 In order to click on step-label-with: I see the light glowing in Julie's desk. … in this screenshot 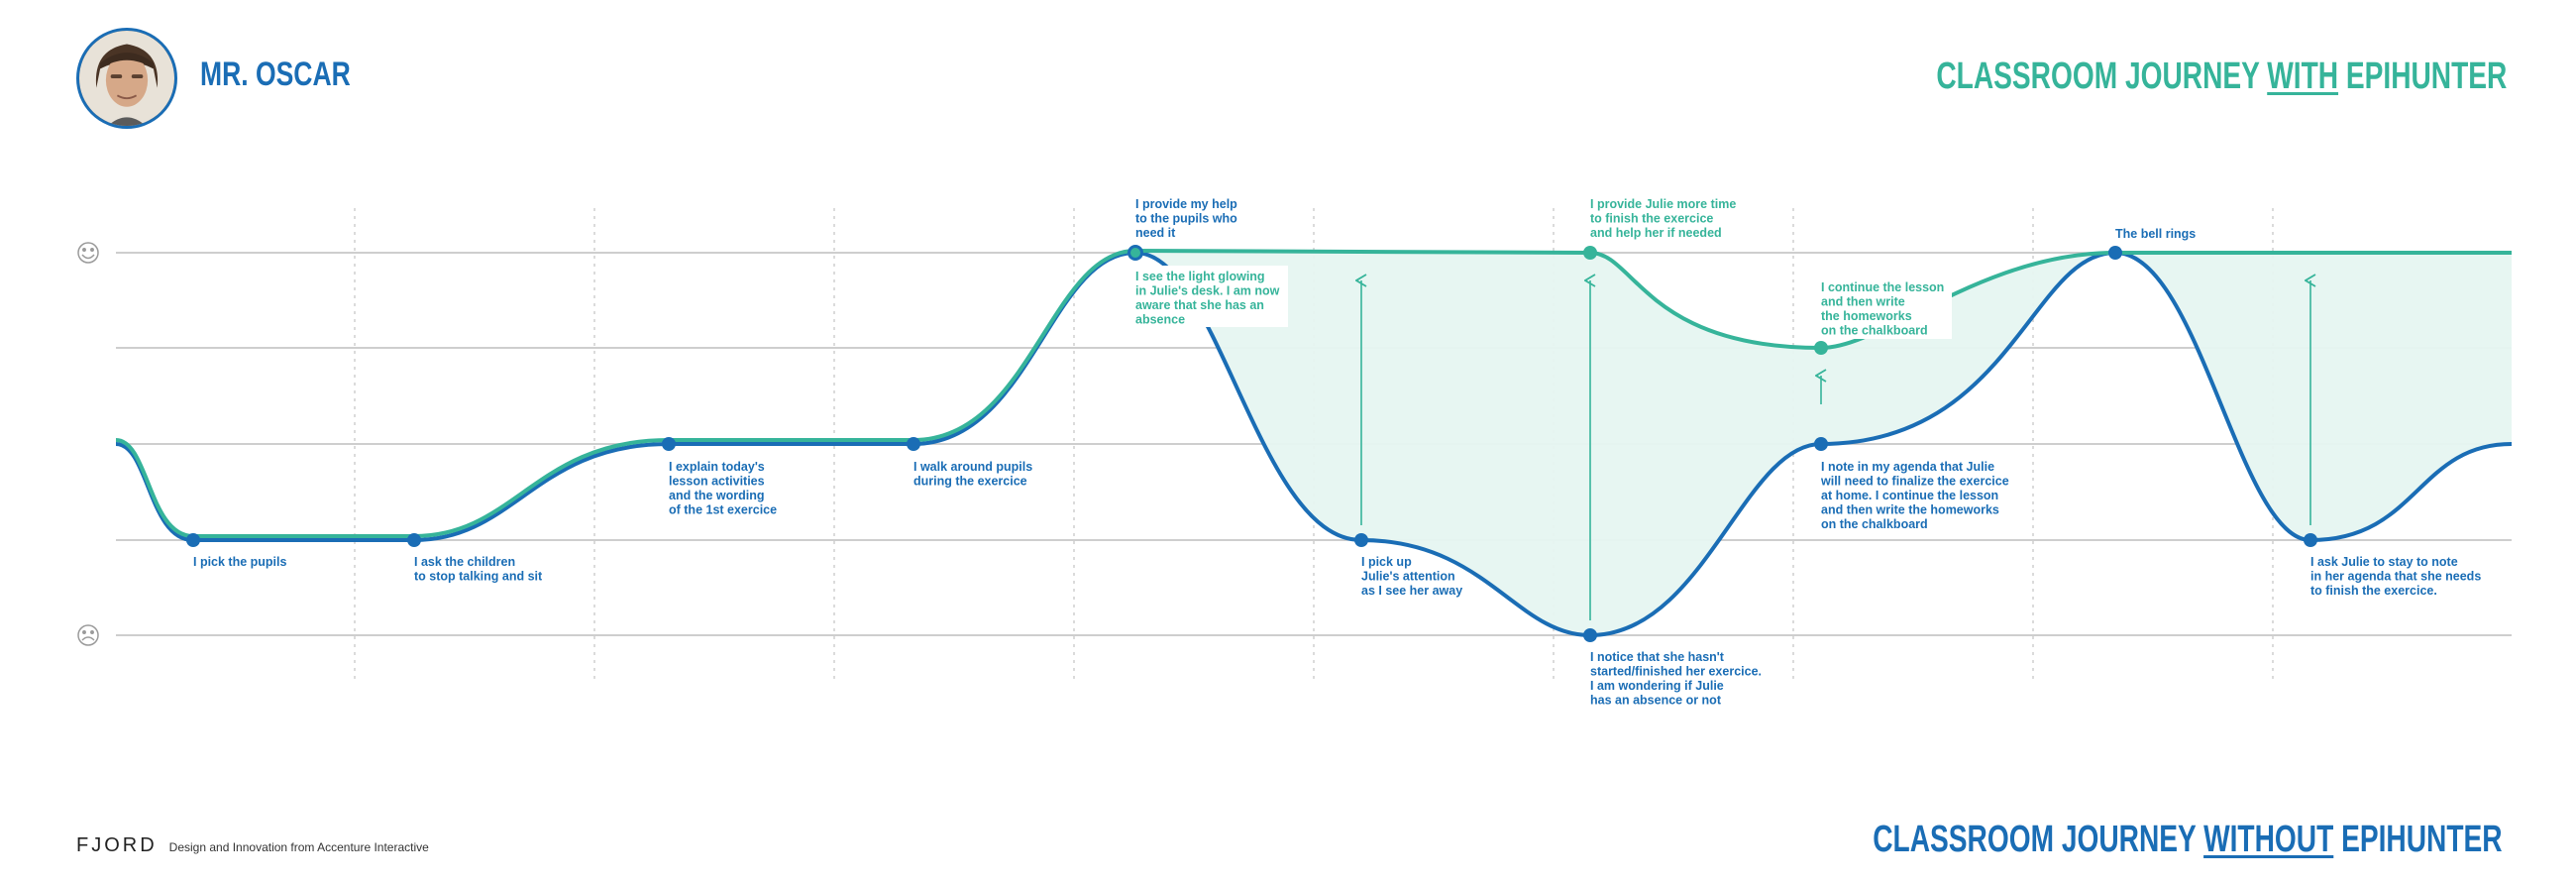, I will do `click(1207, 298)`.